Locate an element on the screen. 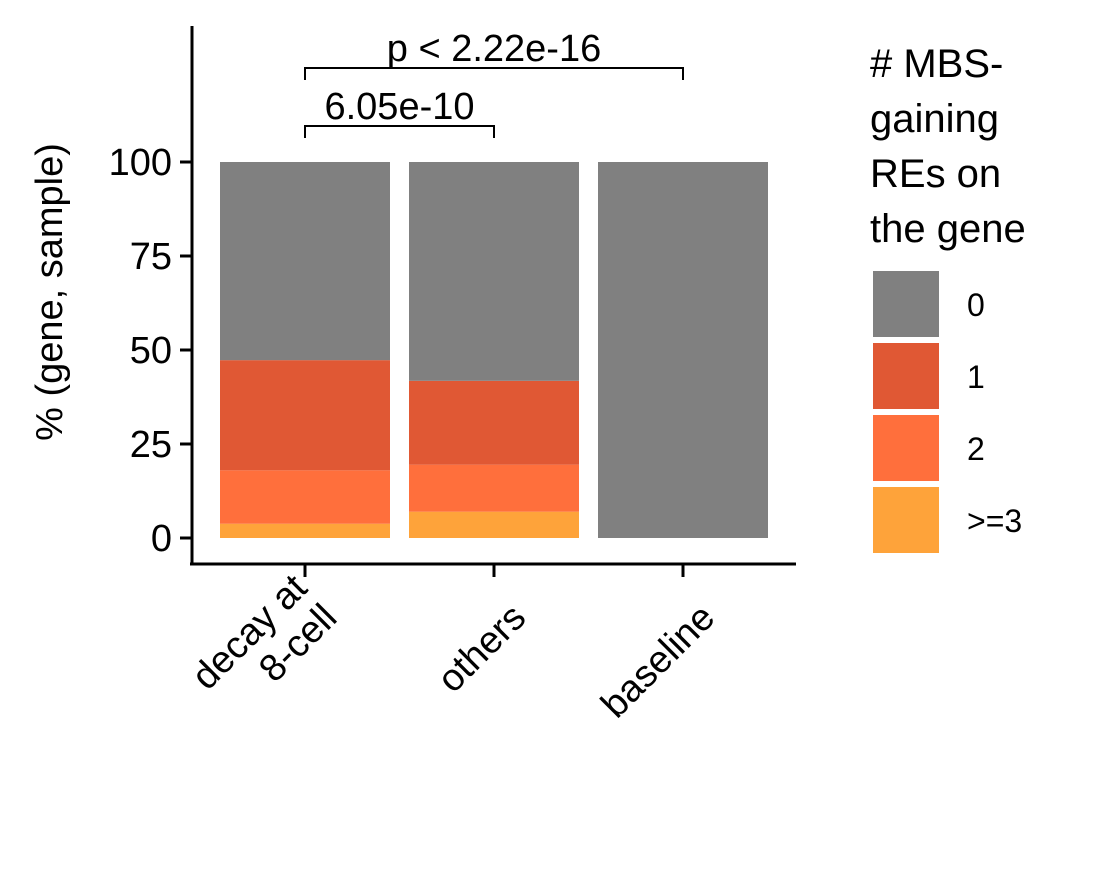 Image resolution: width=1116 pixels, height=876 pixels. x-tick-label-line: baseline is located at coordinates (658, 661).